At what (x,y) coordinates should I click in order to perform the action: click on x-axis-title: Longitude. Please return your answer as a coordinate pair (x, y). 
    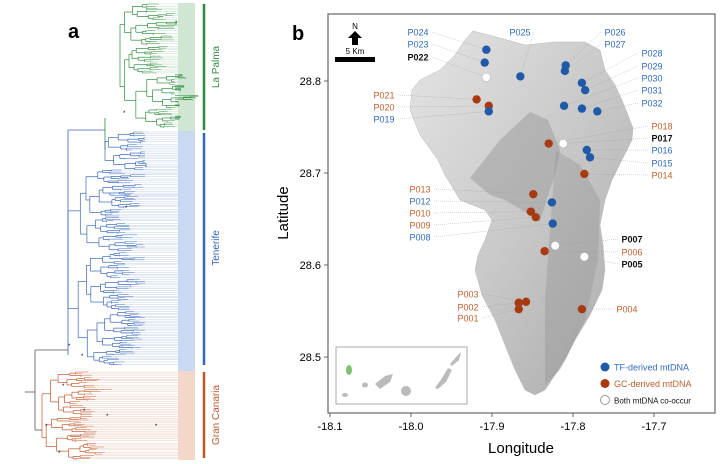
    Looking at the image, I should click on (521, 448).